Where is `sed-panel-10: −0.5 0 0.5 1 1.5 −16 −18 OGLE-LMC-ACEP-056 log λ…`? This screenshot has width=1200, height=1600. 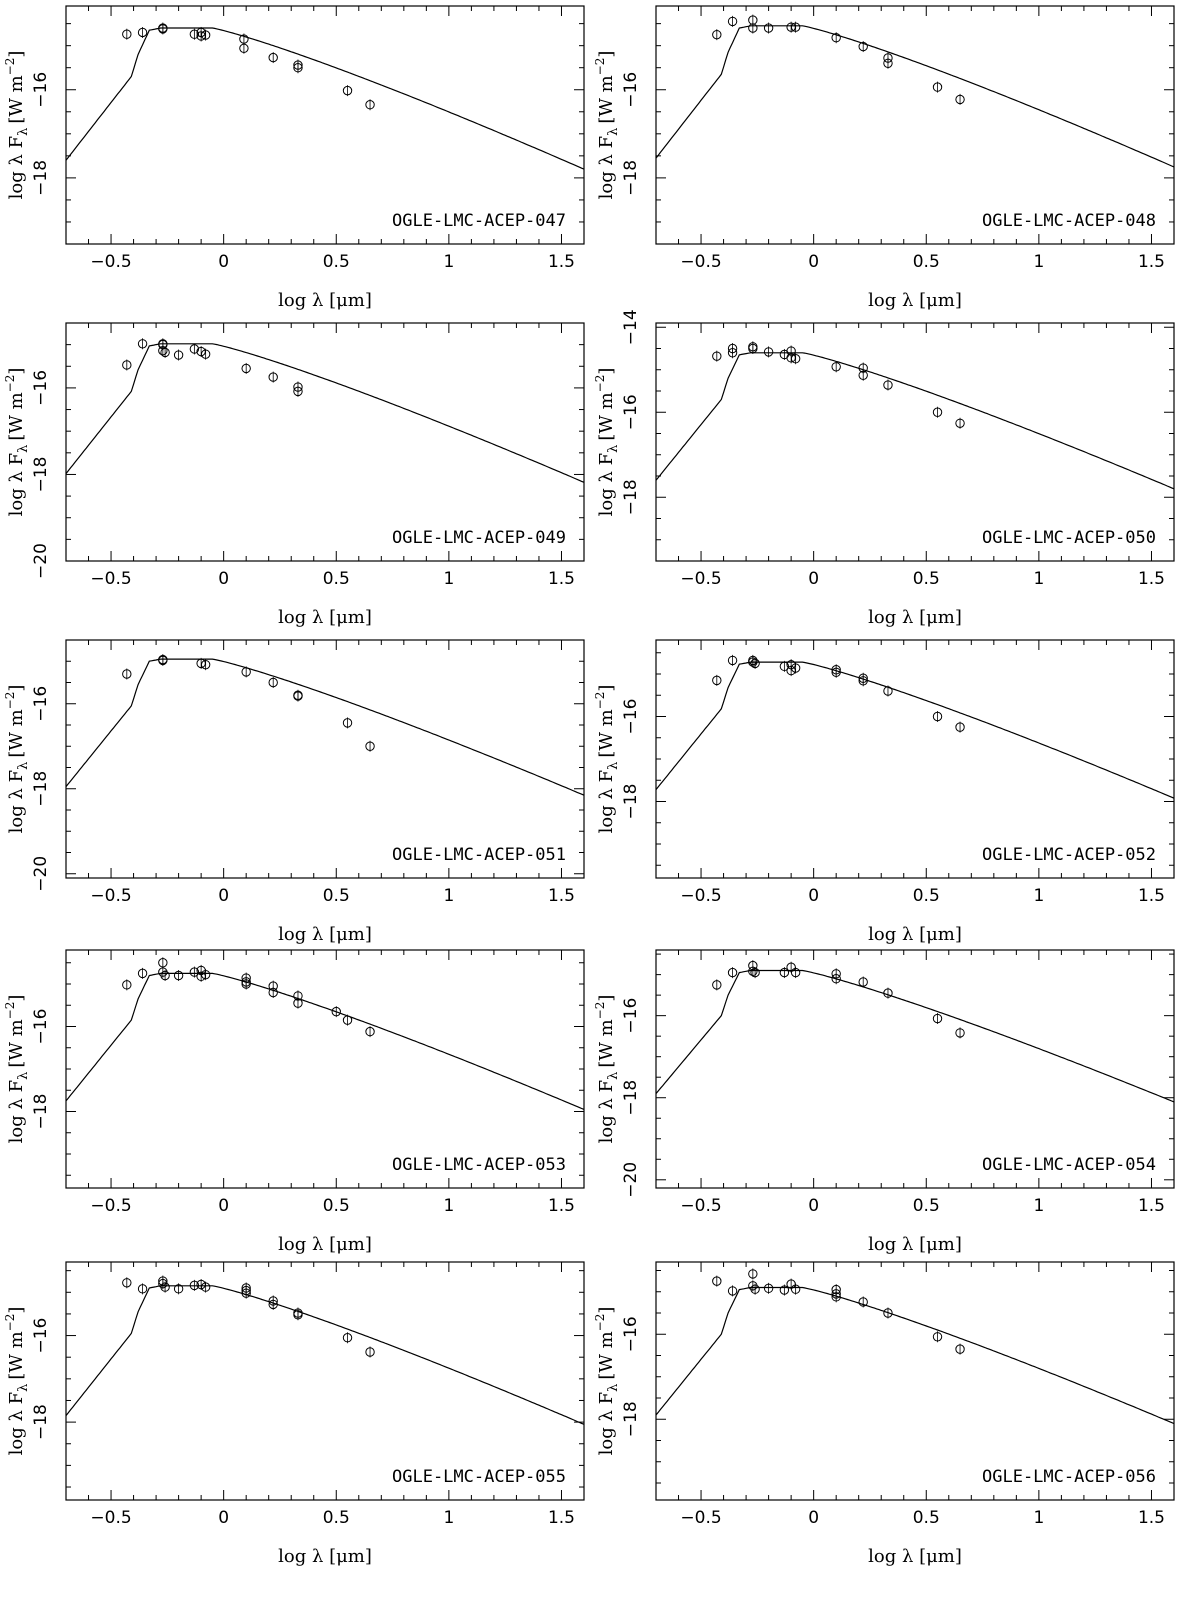 sed-panel-10: −0.5 0 0.5 1 1.5 −16 −18 OGLE-LMC-ACEP-056 log λ… is located at coordinates (884, 1414).